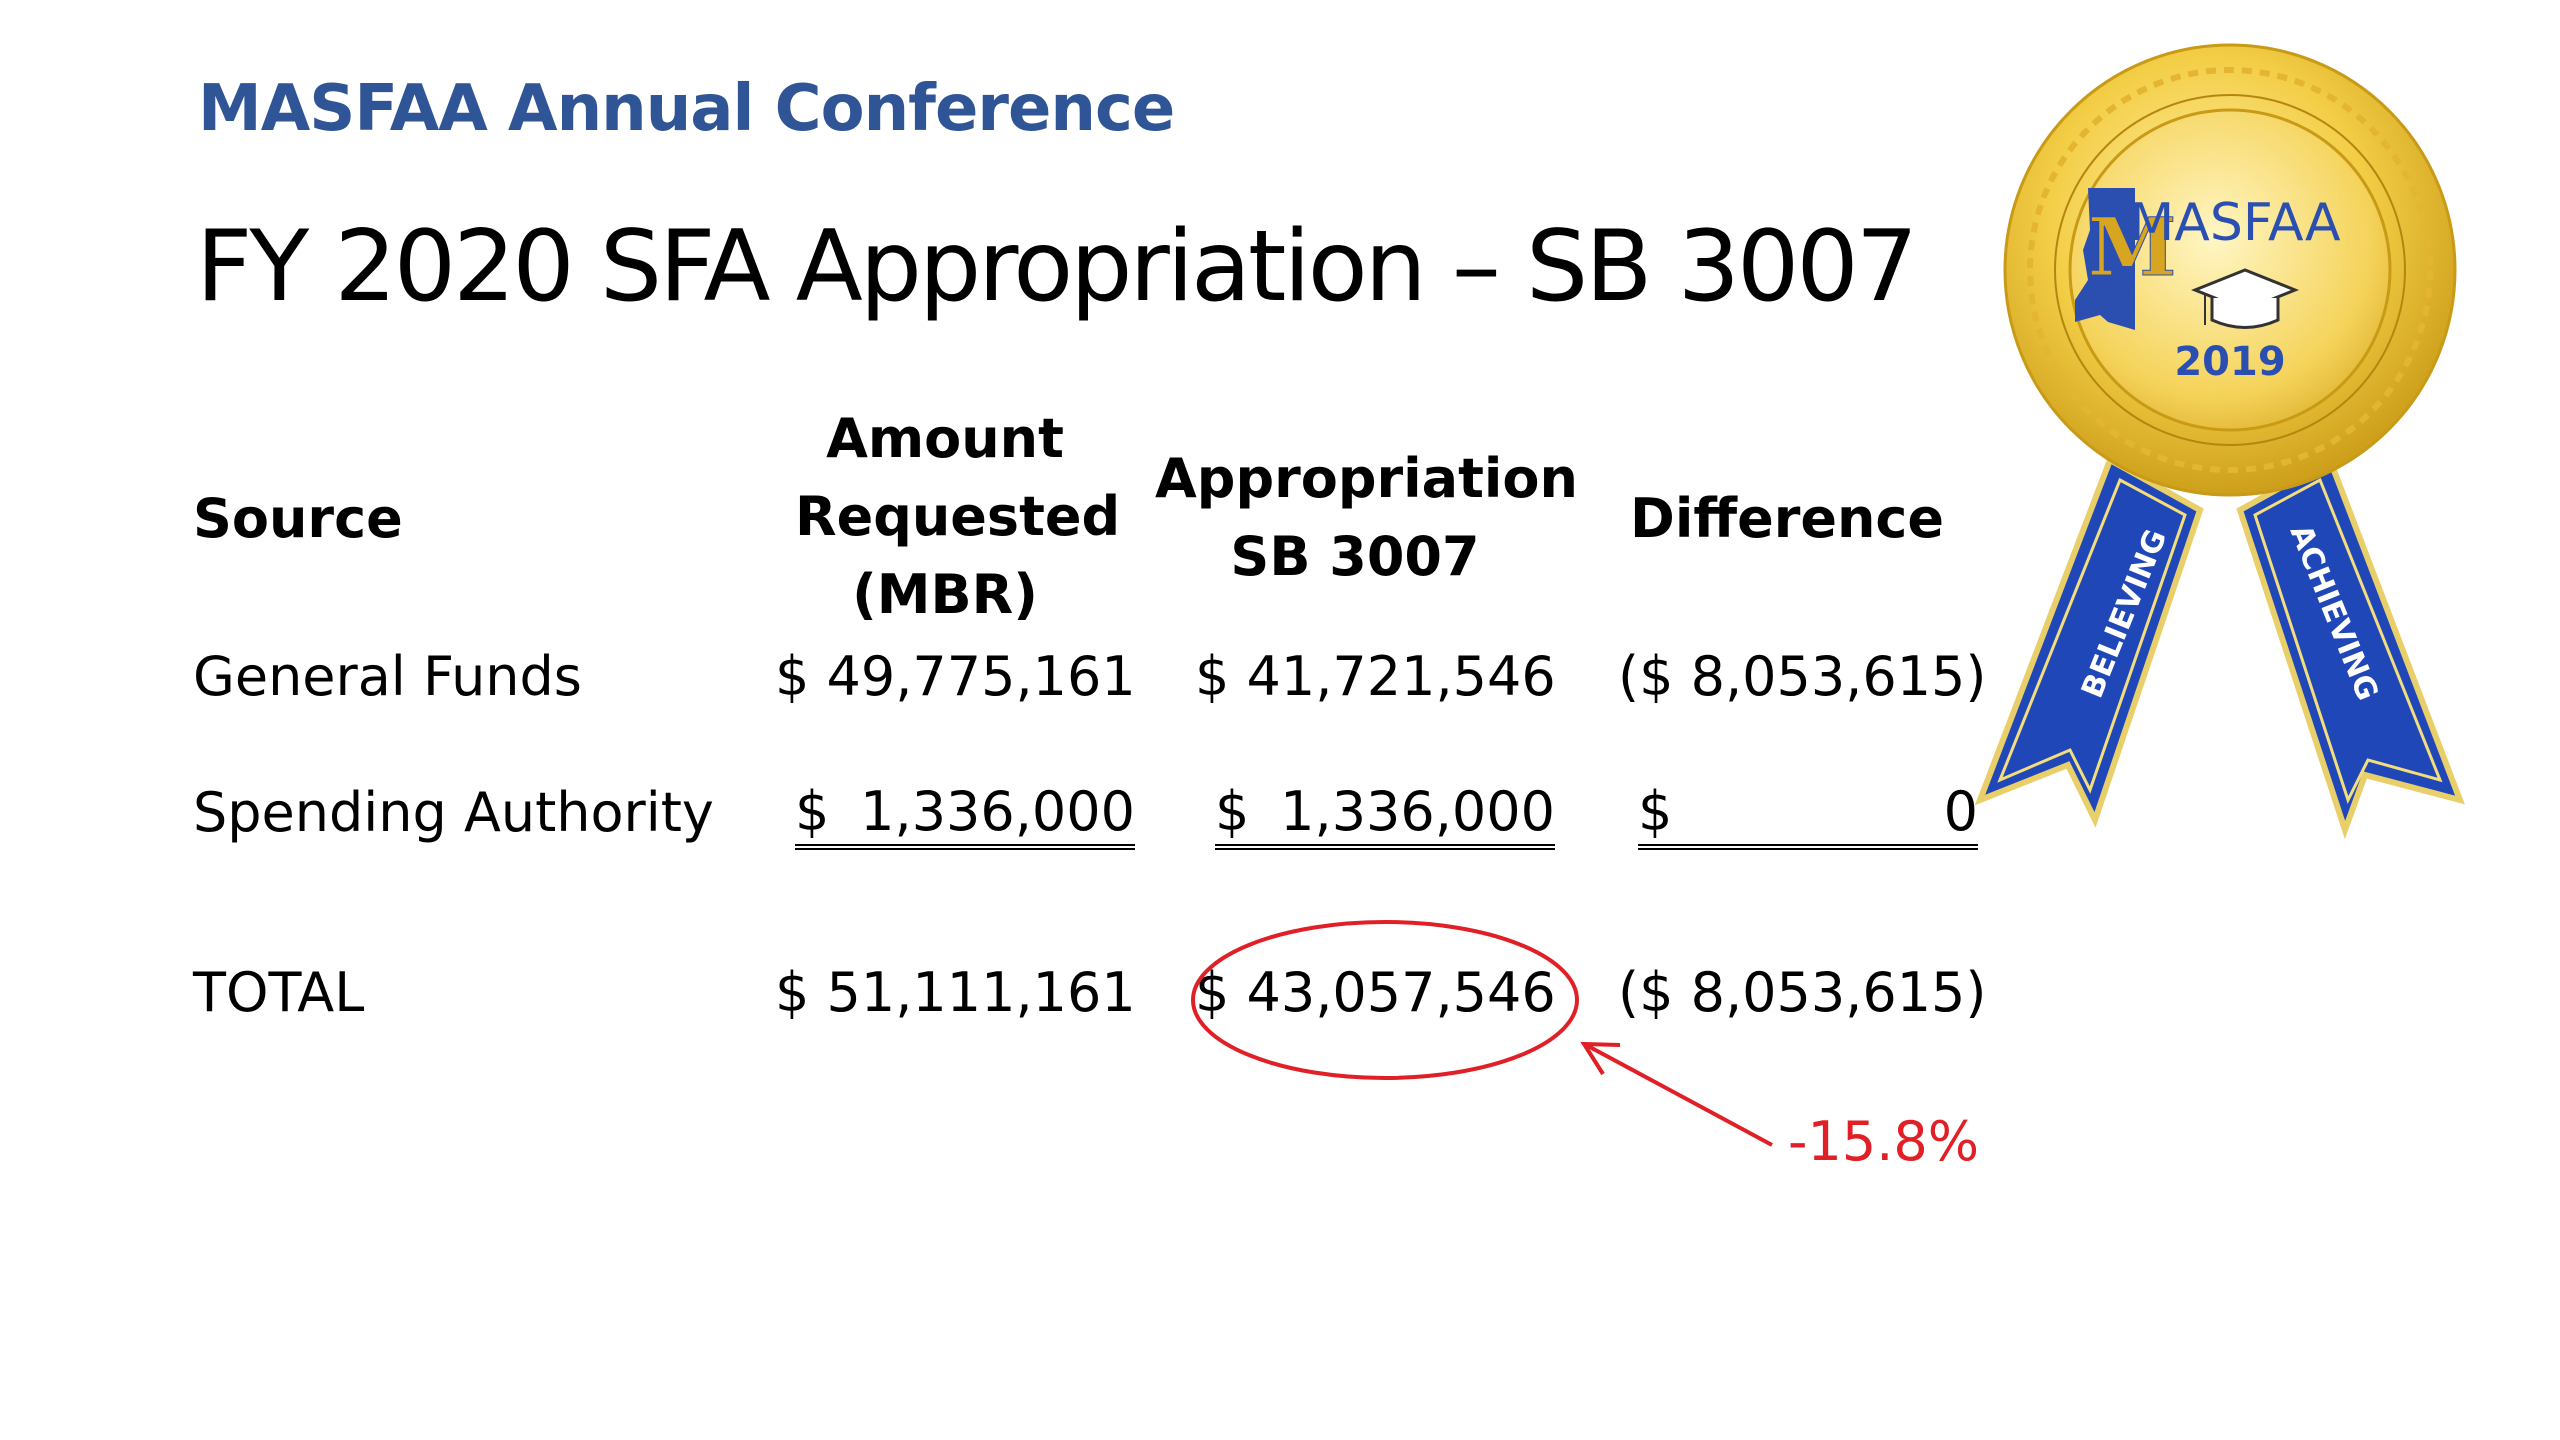 The image size is (2560, 1440). Describe the element at coordinates (279, 992) in the screenshot. I see `row-total-source: TOTAL` at that location.